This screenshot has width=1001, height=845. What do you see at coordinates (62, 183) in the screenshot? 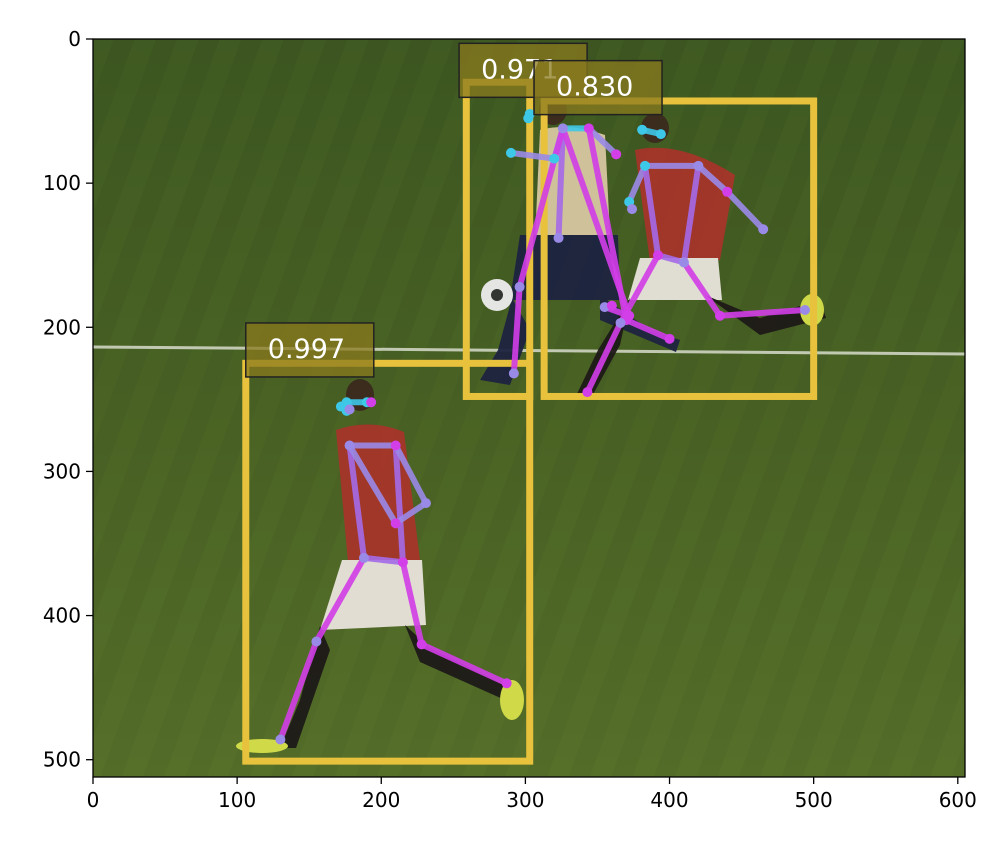
I see `y-tick-label: 100` at bounding box center [62, 183].